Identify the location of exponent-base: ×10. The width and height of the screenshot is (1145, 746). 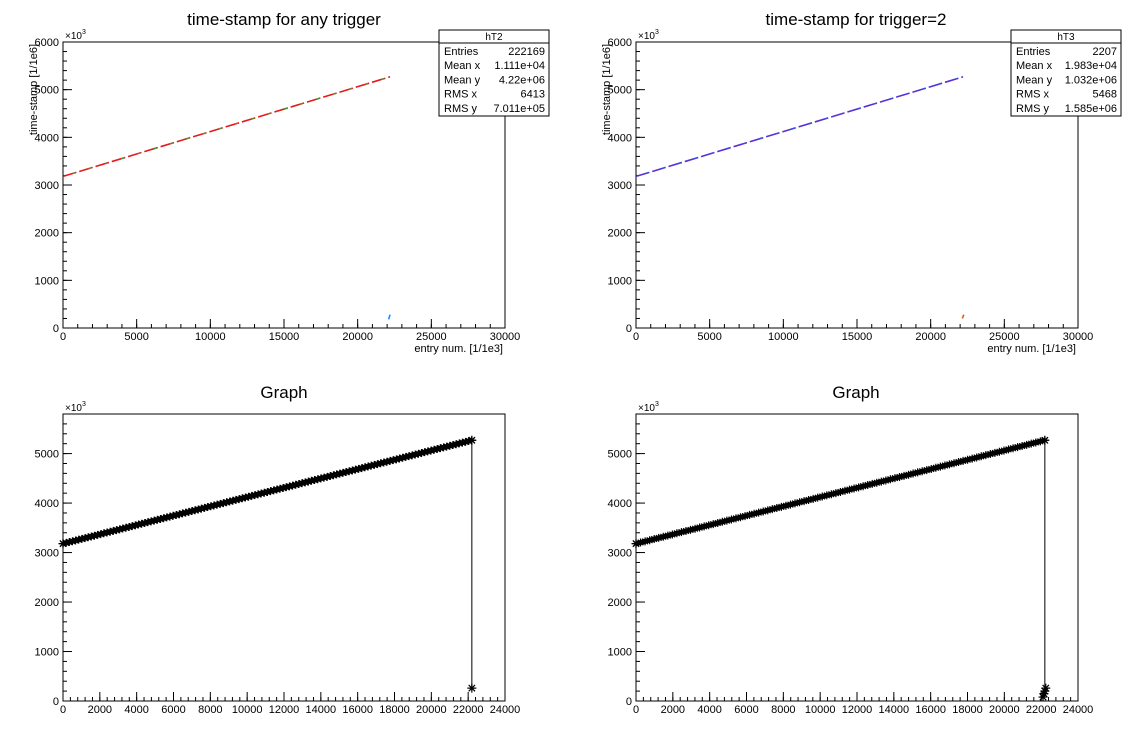
(646, 408).